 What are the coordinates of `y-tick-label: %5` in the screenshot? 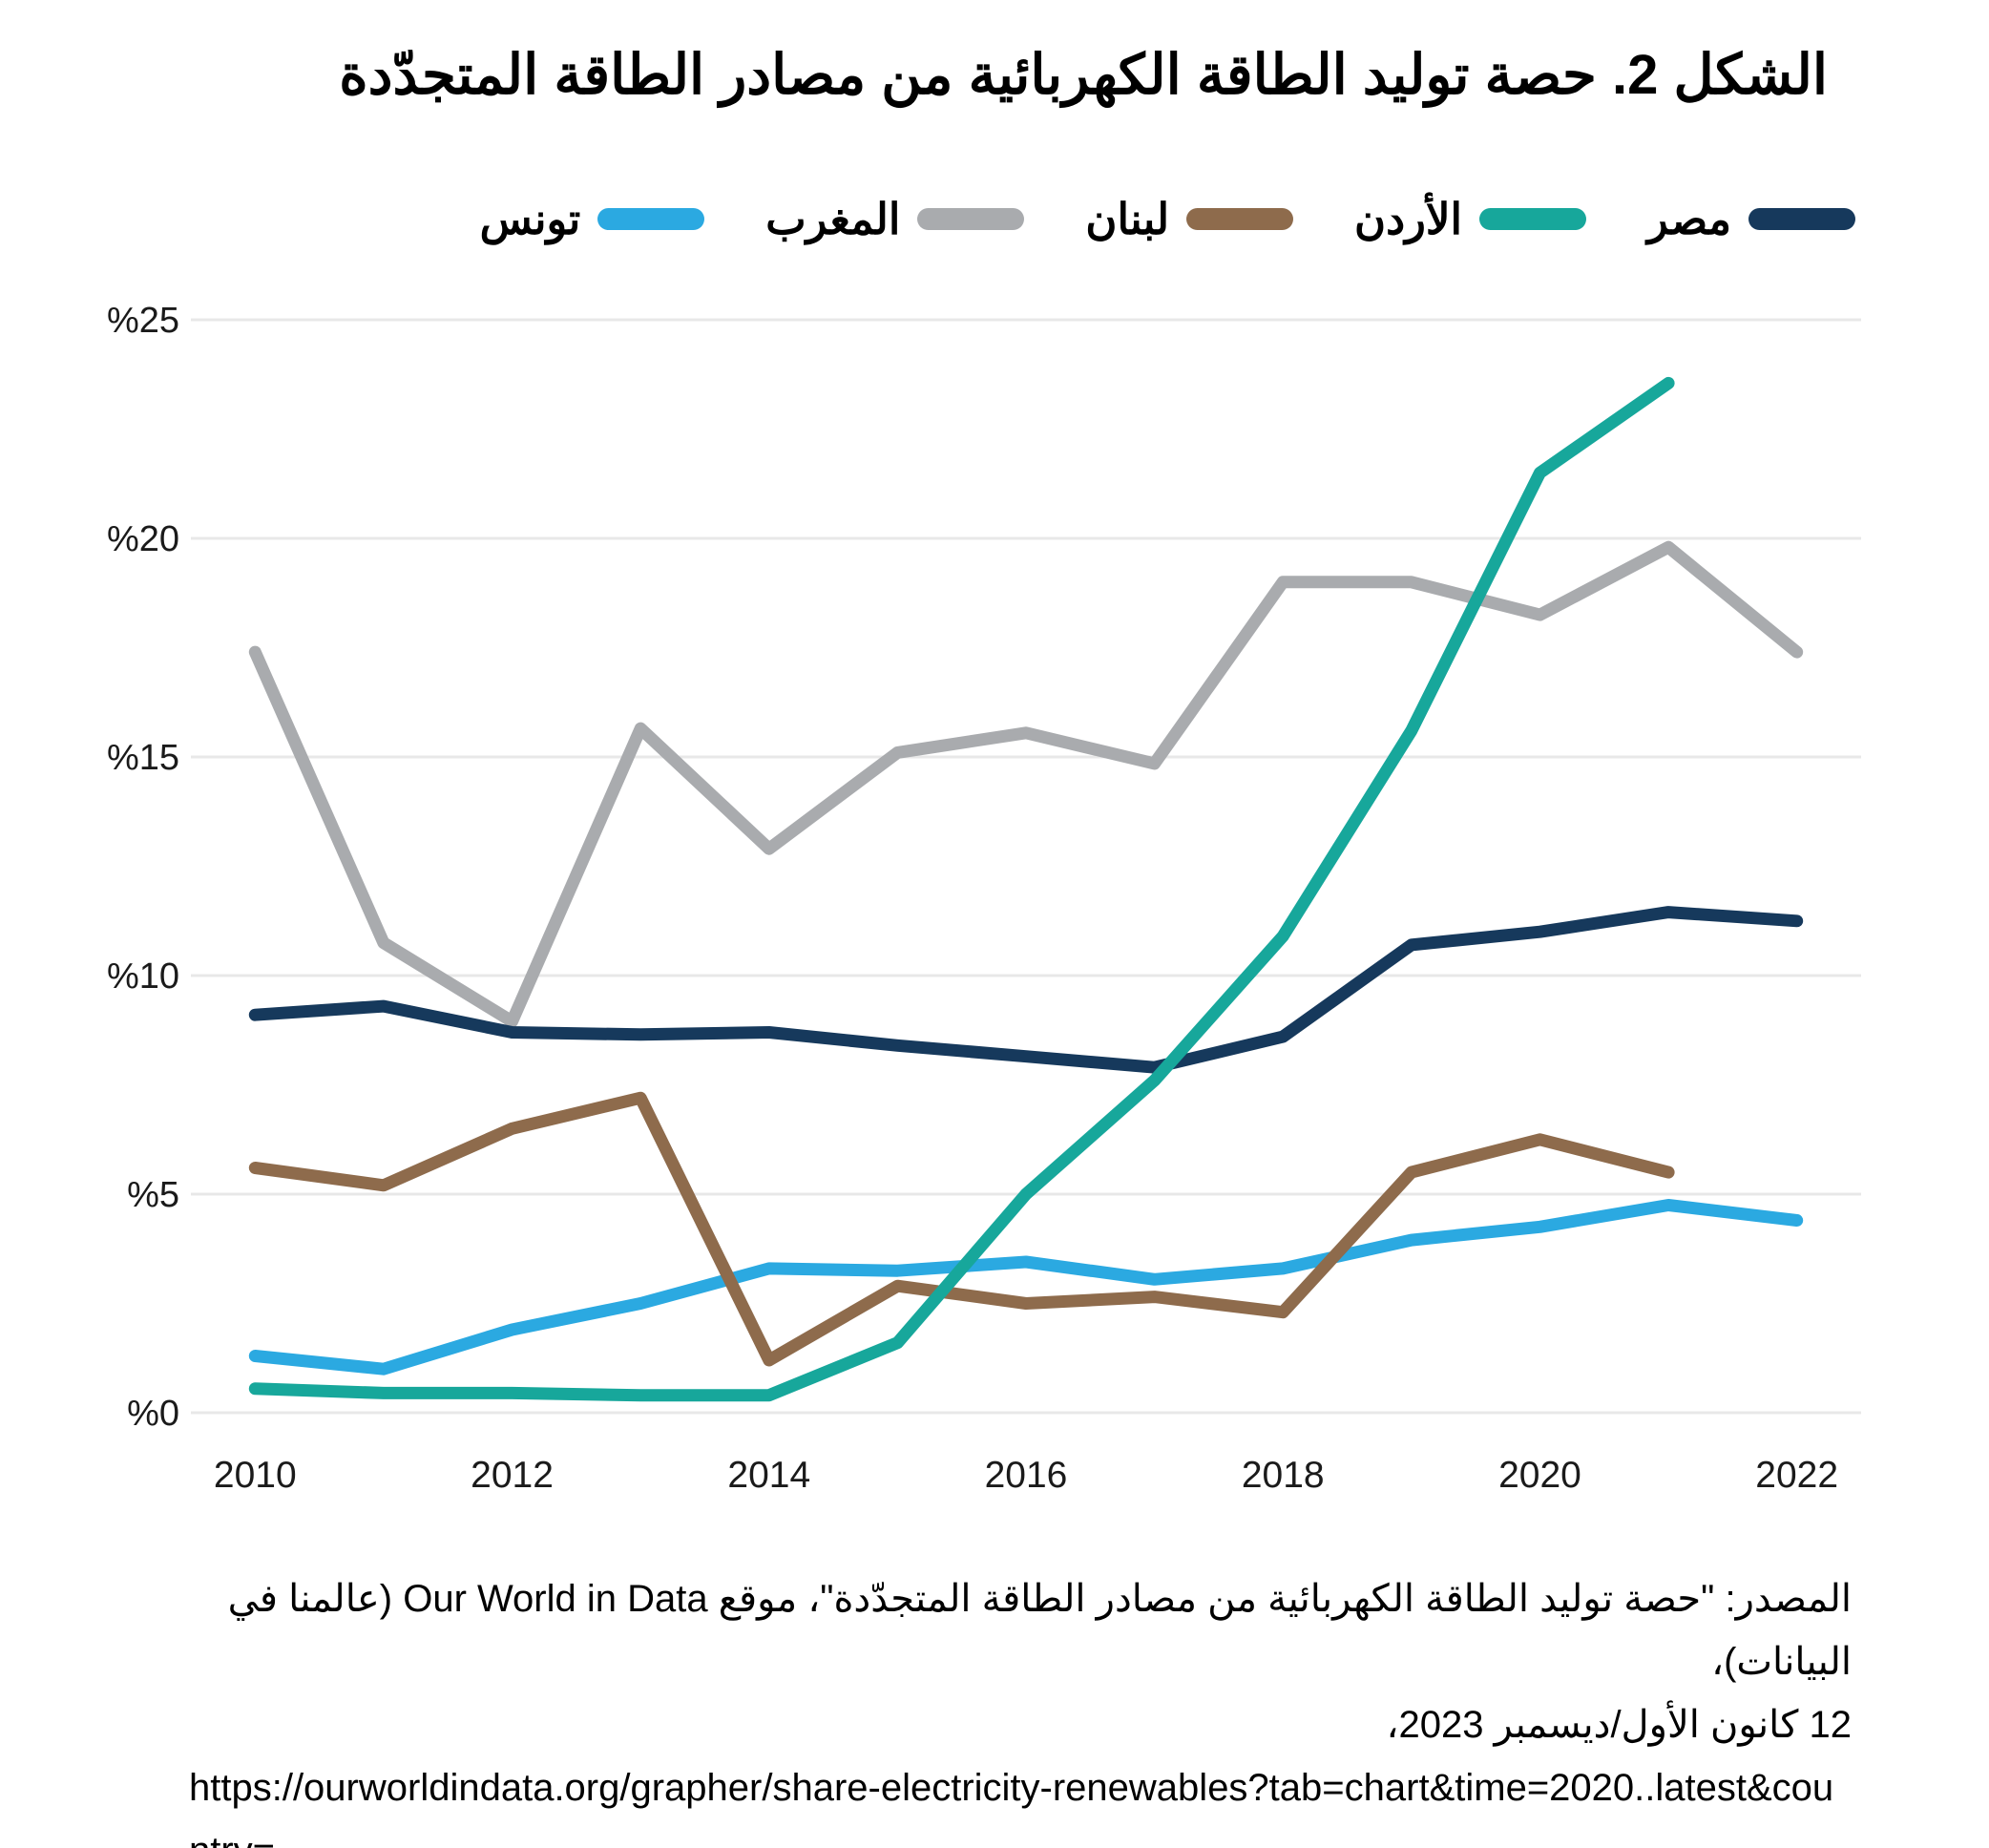 It's located at (153, 1195).